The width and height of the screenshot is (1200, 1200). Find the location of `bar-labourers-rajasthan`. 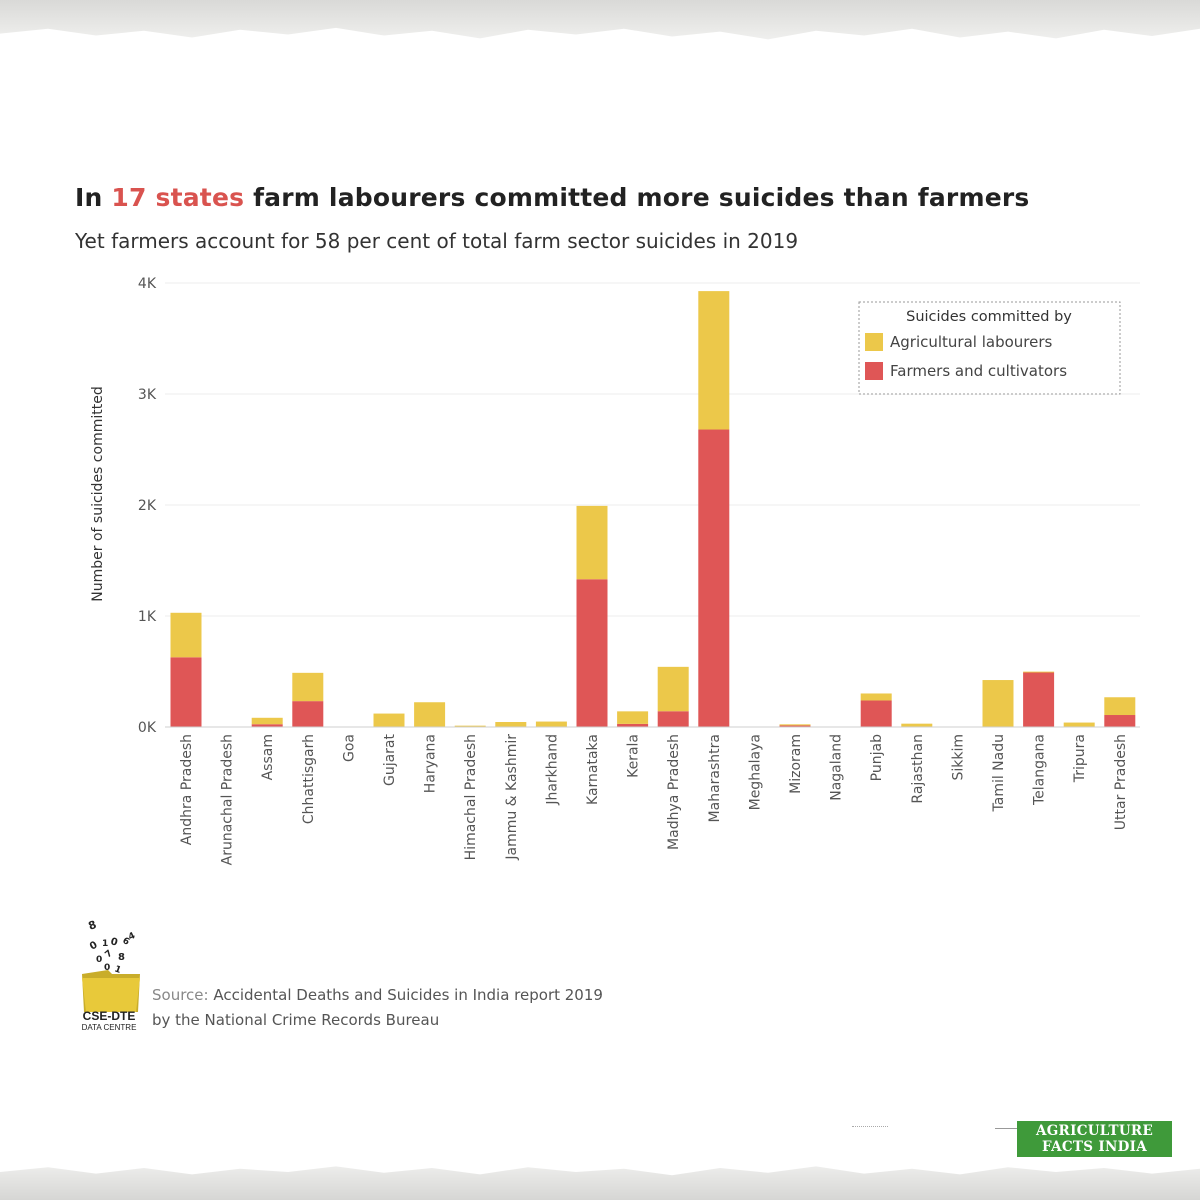

bar-labourers-rajasthan is located at coordinates (917, 725).